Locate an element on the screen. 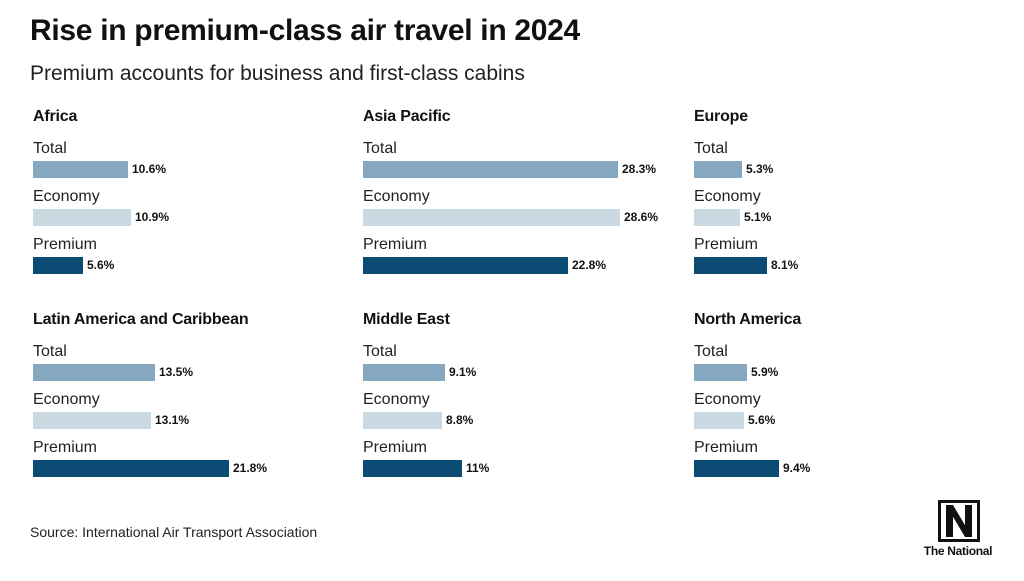  data-label: 10.9% is located at coordinates (152, 217).